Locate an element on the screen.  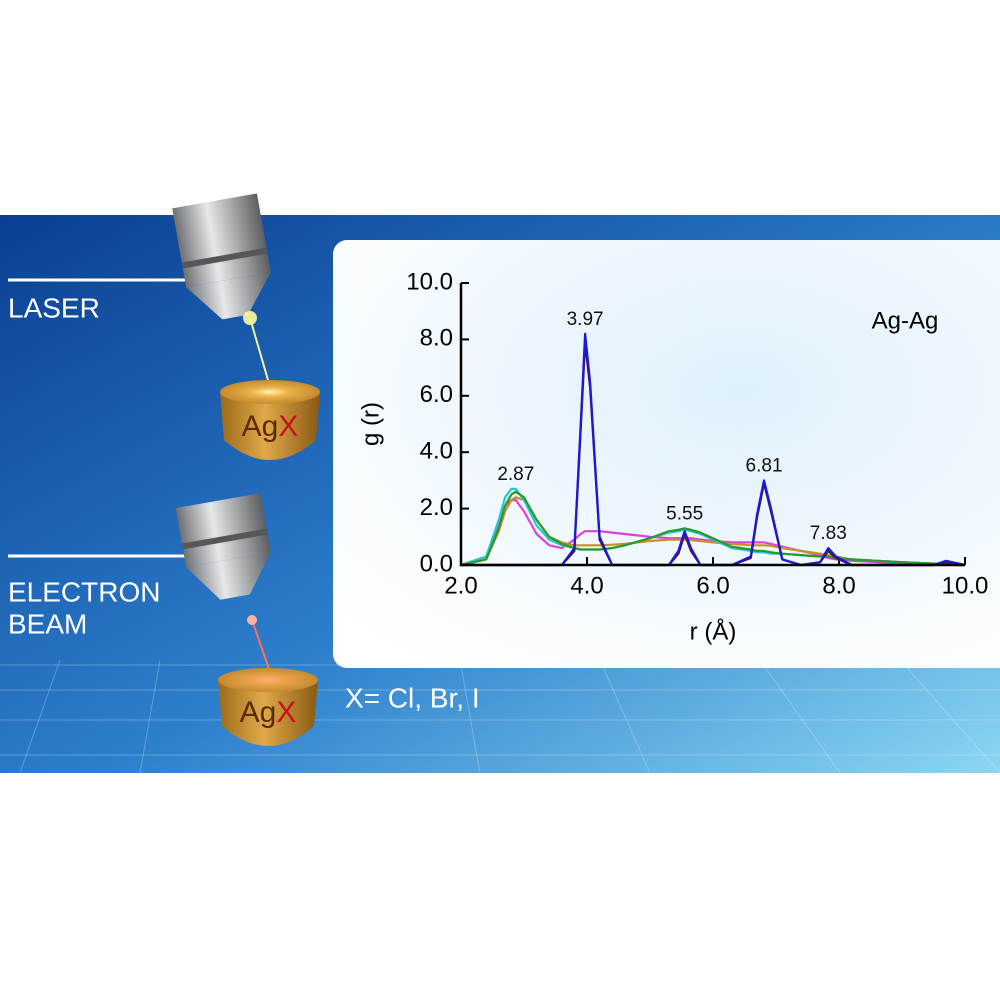
laser-label: LASER is located at coordinates (54, 307).